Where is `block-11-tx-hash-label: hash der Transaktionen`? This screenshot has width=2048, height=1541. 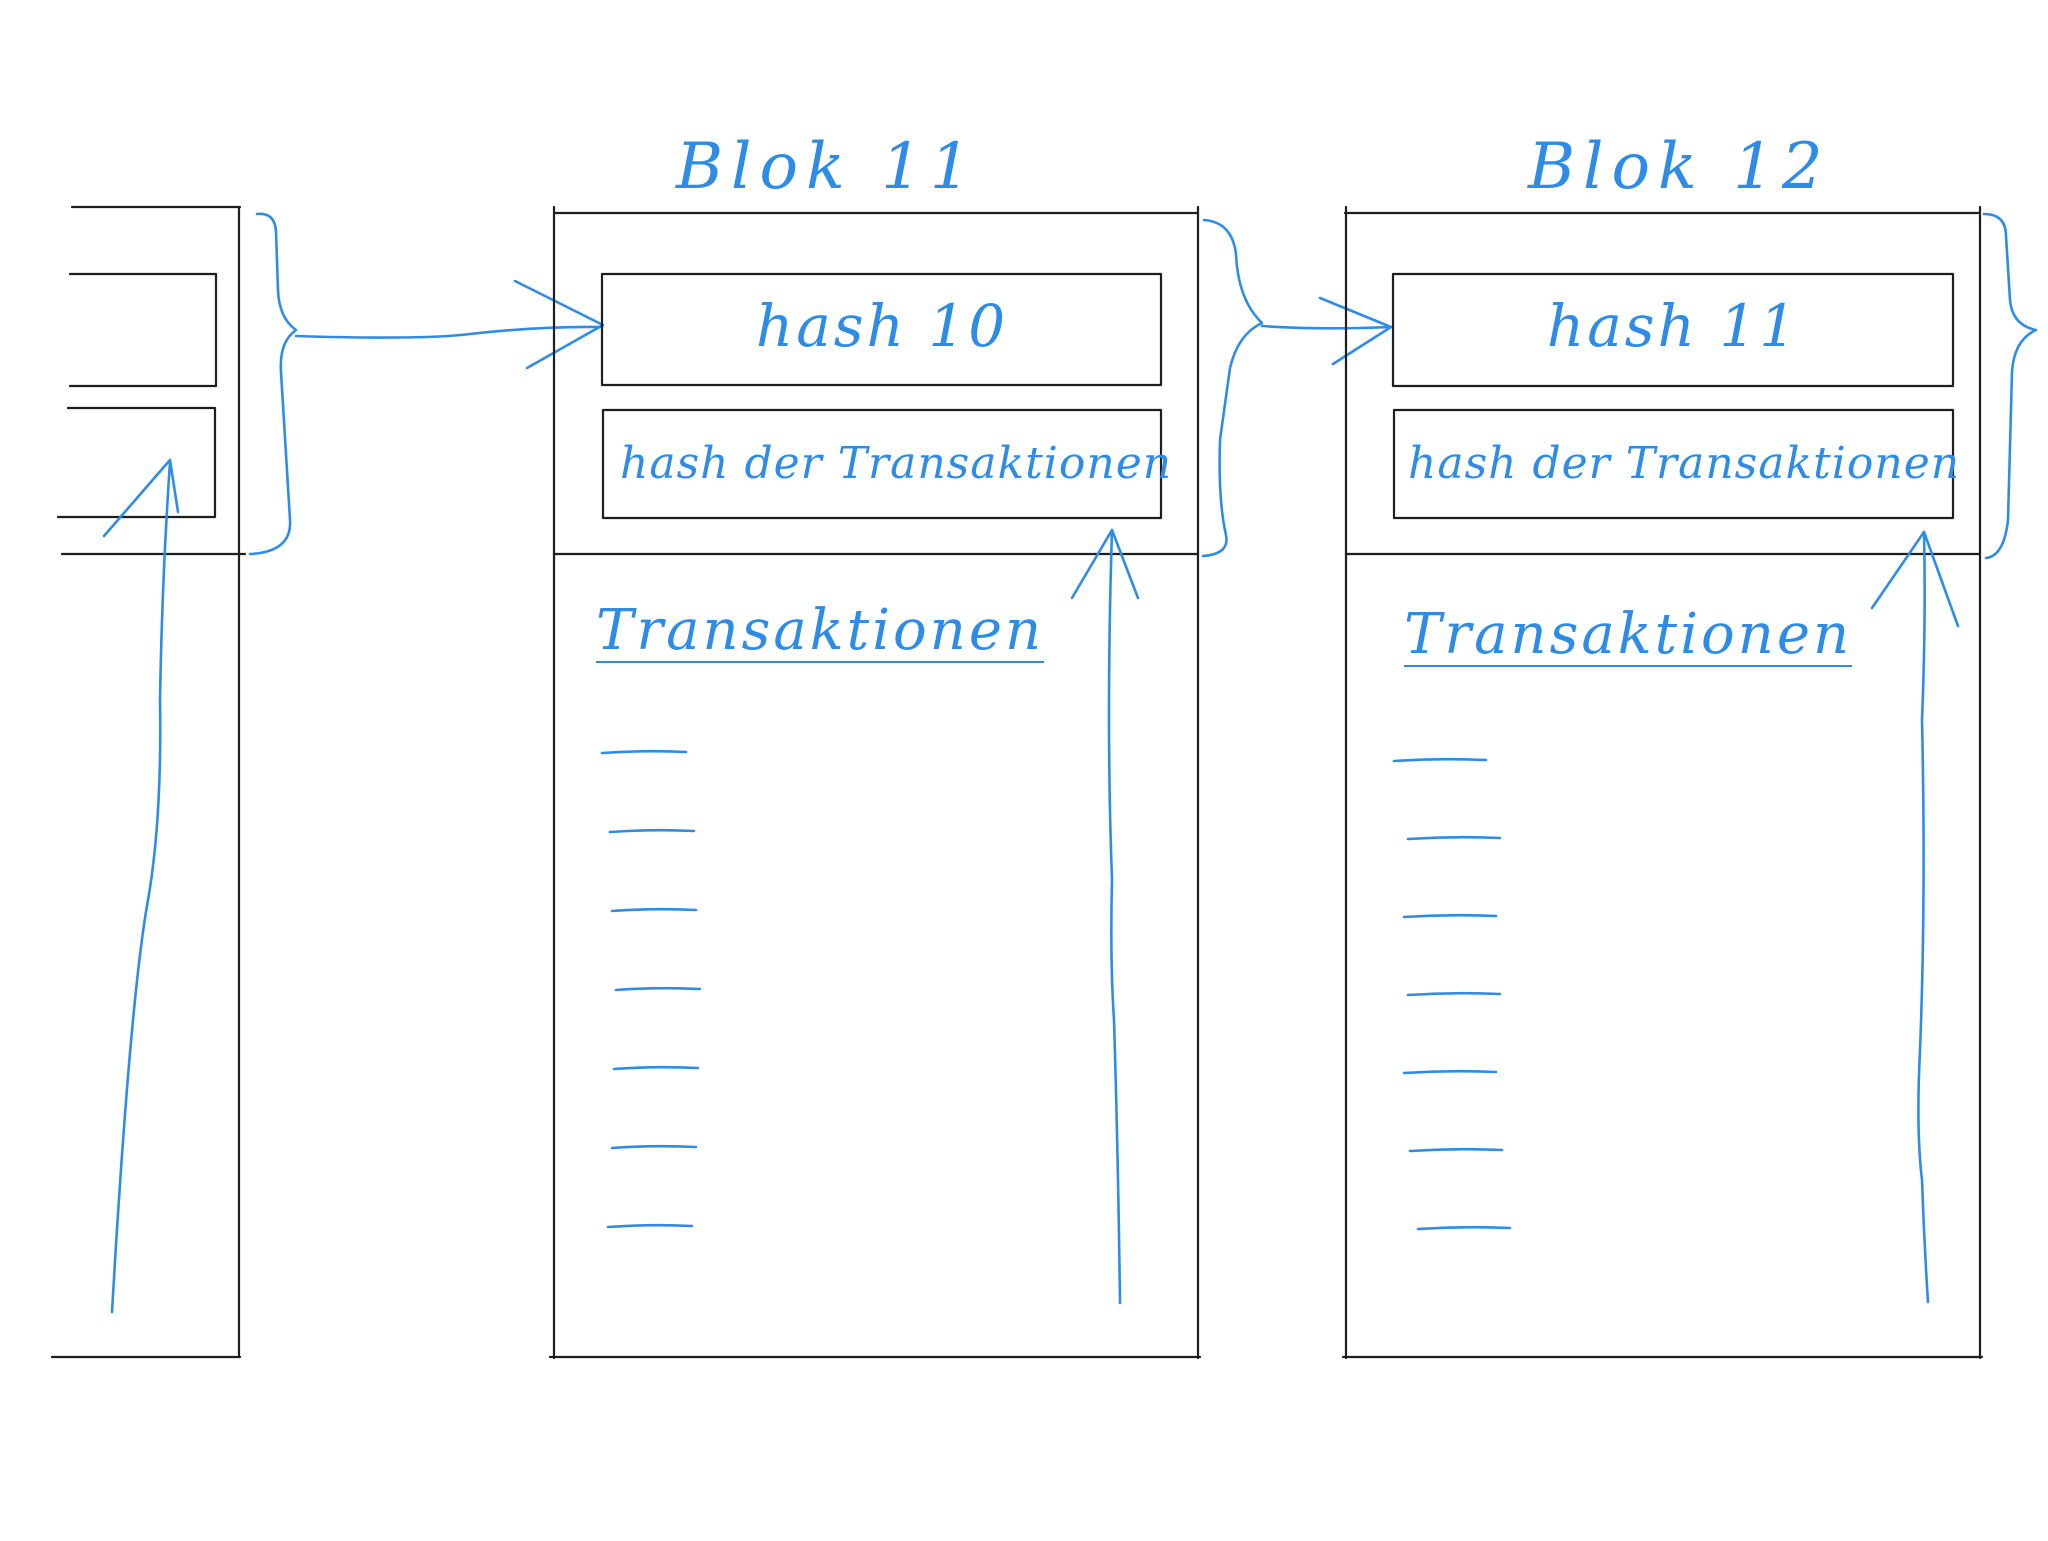
block-11-tx-hash-label: hash der Transaktionen is located at coordinates (896, 463).